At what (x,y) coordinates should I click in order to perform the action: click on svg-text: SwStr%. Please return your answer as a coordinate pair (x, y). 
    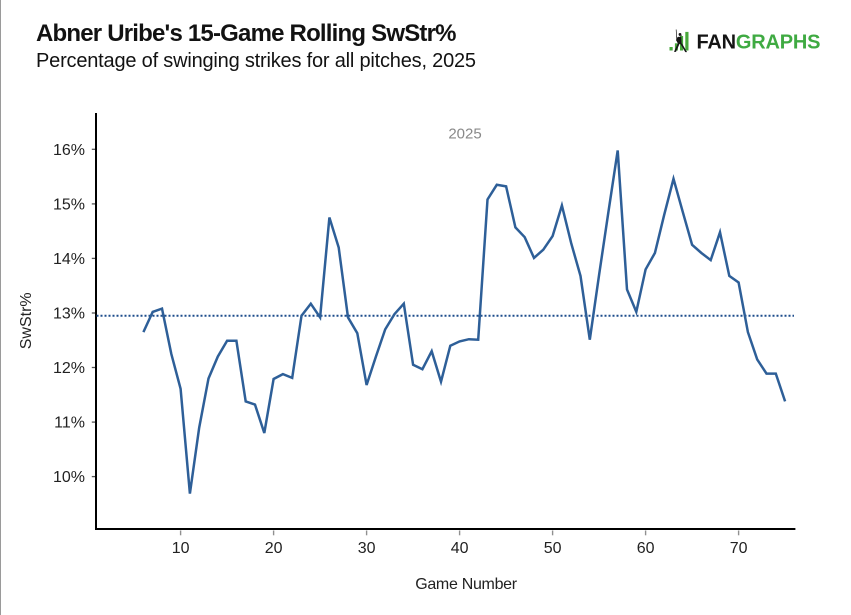
    Looking at the image, I should click on (26, 320).